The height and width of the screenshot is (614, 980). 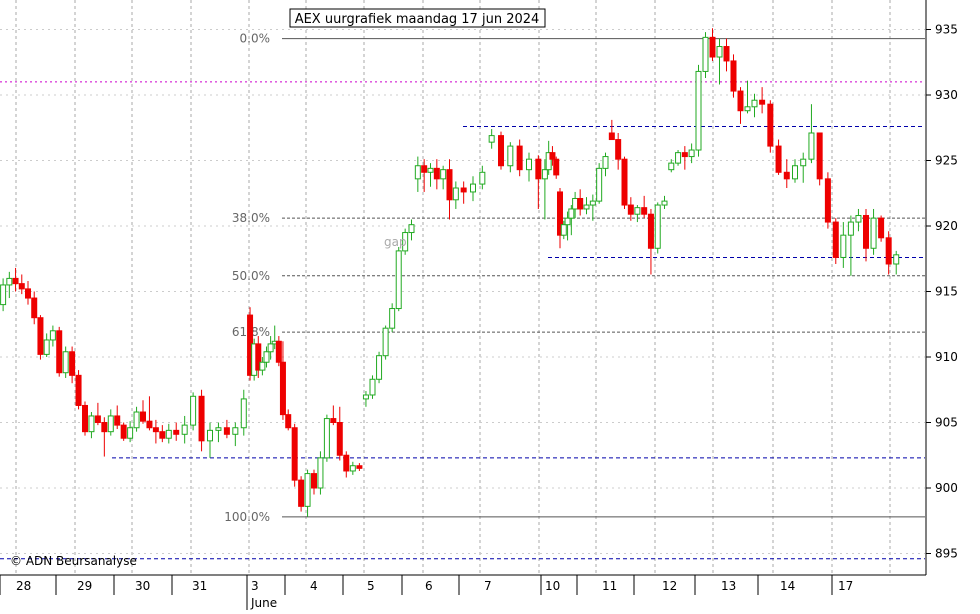 What do you see at coordinates (552, 586) in the screenshot?
I see `x-day-label: 10` at bounding box center [552, 586].